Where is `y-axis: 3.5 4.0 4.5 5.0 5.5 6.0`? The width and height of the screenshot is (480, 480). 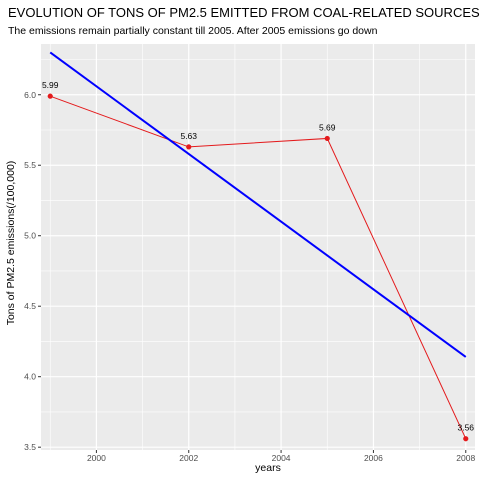
y-axis: 3.5 4.0 4.5 5.0 5.5 6.0 is located at coordinates (32, 271).